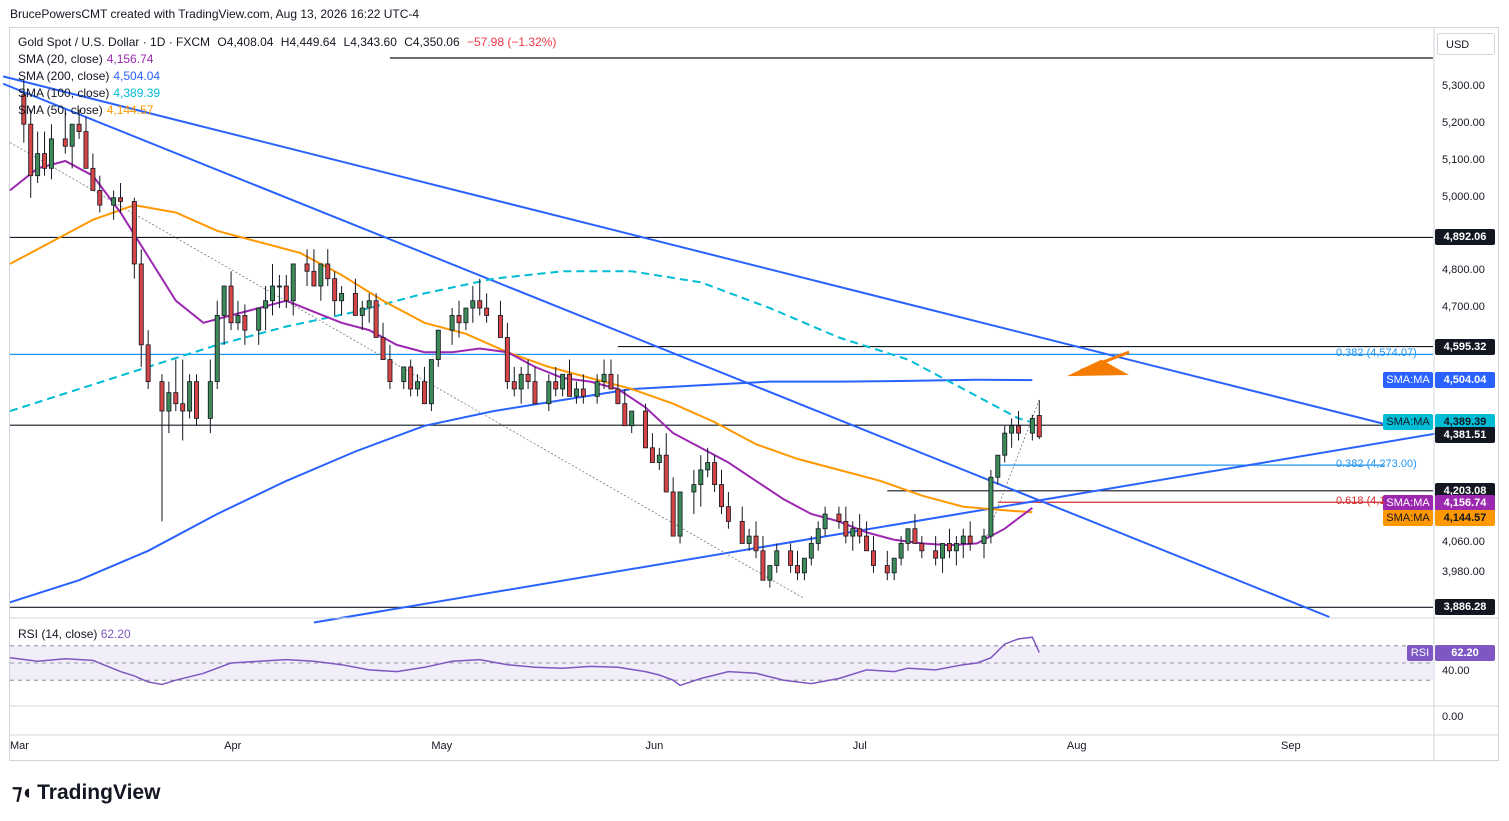  I want to click on ma-tag-label: SMA:MA, so click(1408, 518).